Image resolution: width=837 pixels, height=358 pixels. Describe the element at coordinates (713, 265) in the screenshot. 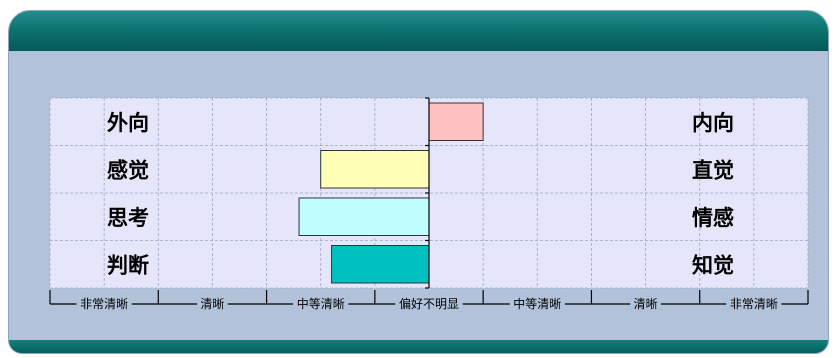

I see `label-right-3: 知觉` at that location.